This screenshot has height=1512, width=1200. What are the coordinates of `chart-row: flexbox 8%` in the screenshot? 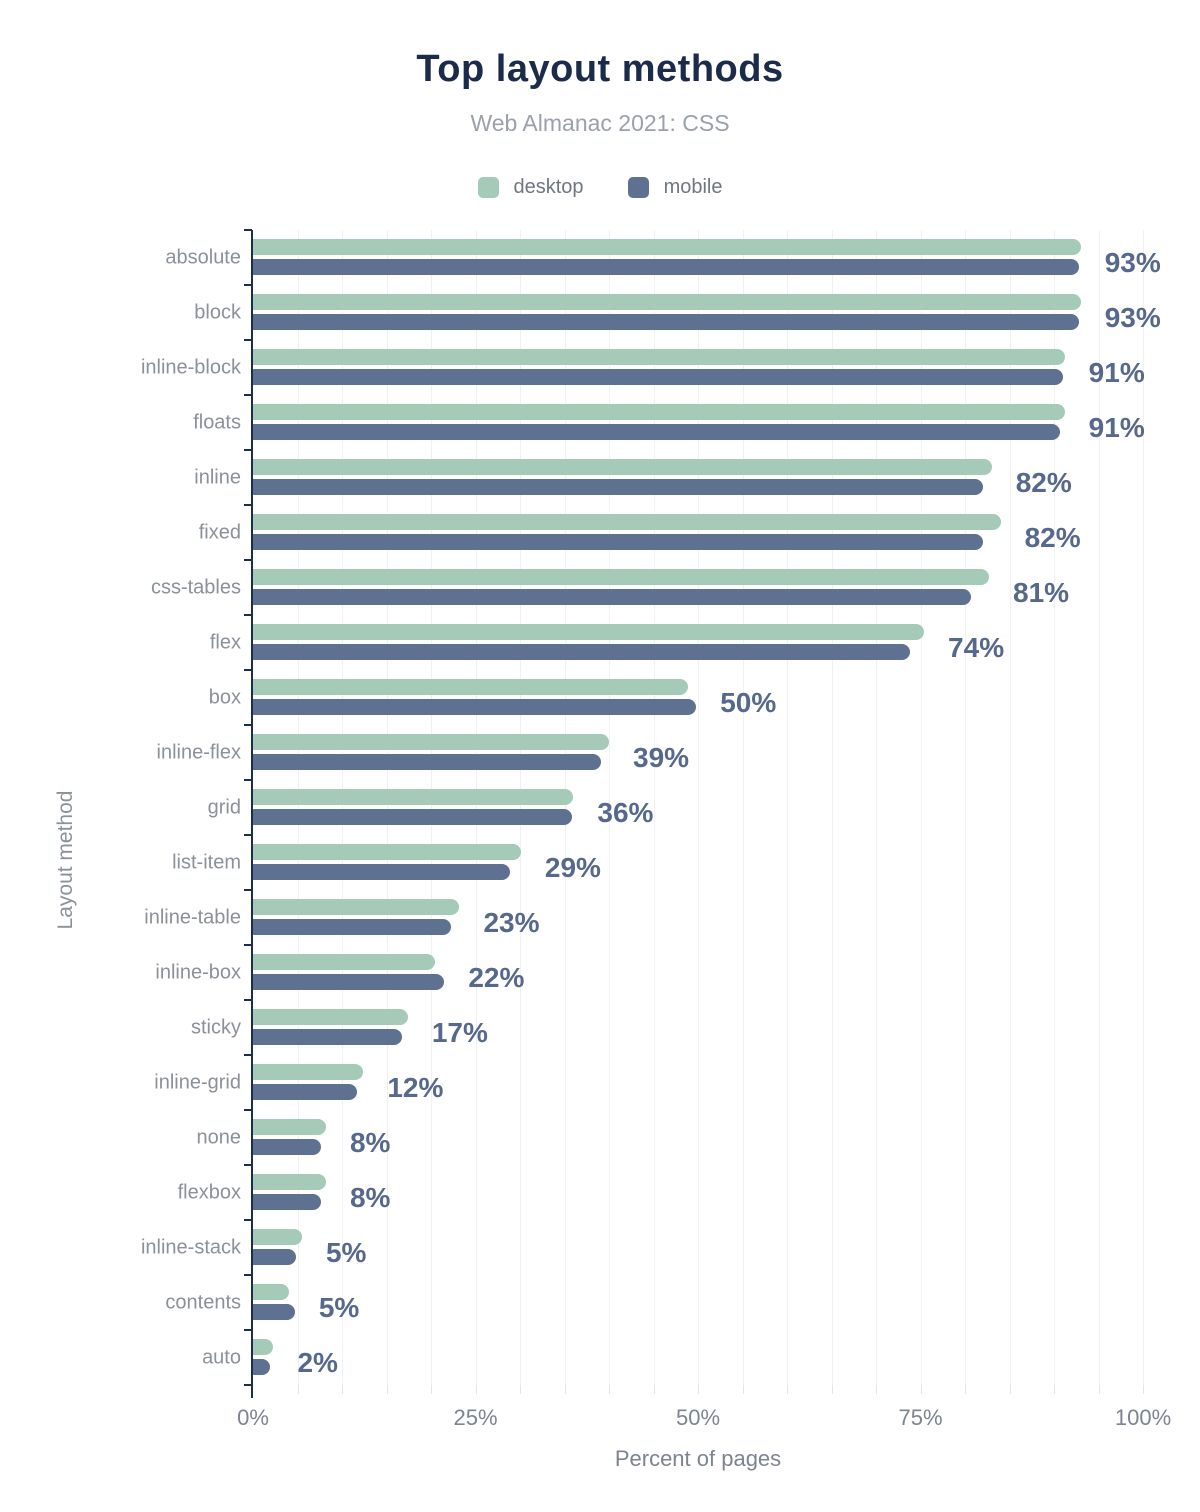 It's located at (660, 1192).